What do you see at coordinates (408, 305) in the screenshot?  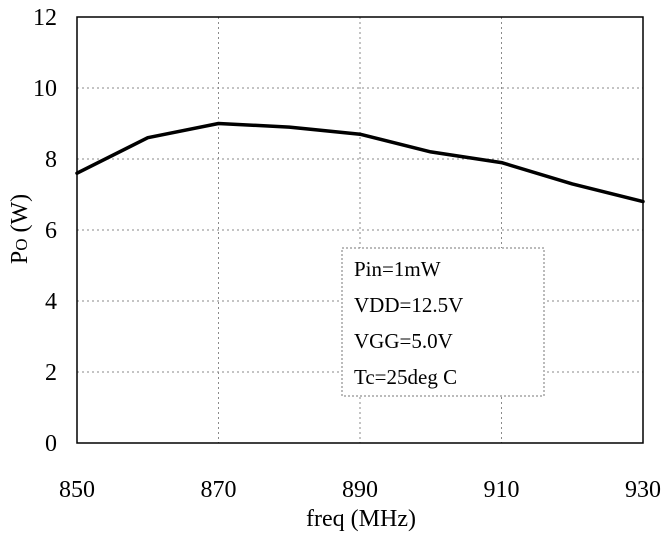 I see `annotation-line: VDD=12.5V` at bounding box center [408, 305].